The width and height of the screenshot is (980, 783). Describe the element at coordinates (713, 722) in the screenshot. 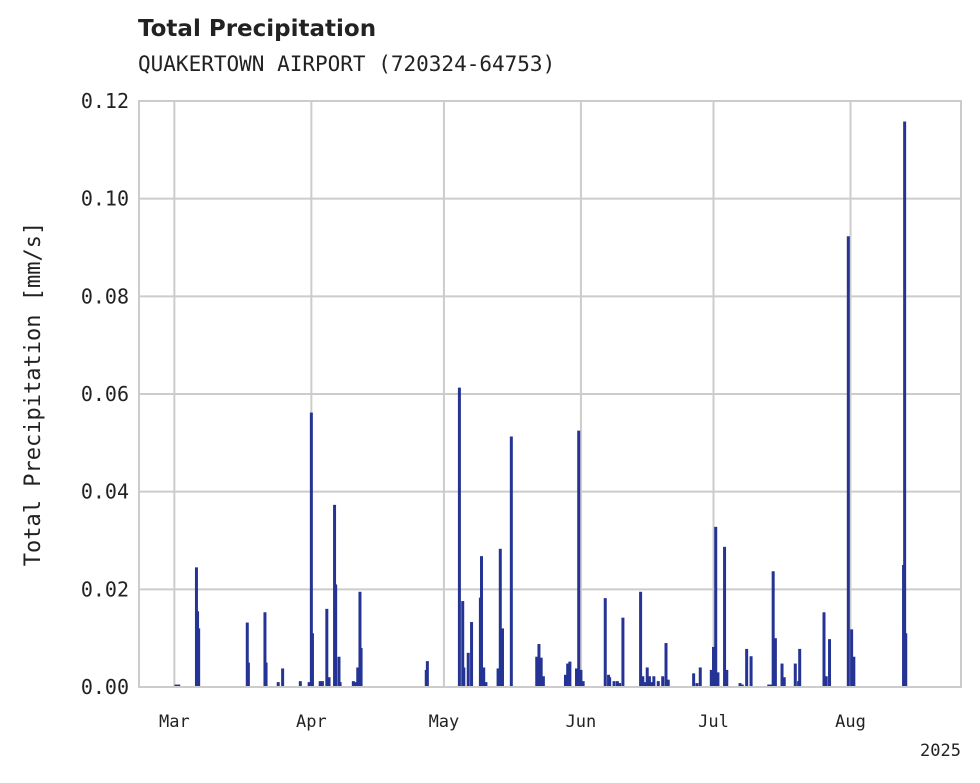

I see `x-tick-label: Jul` at that location.